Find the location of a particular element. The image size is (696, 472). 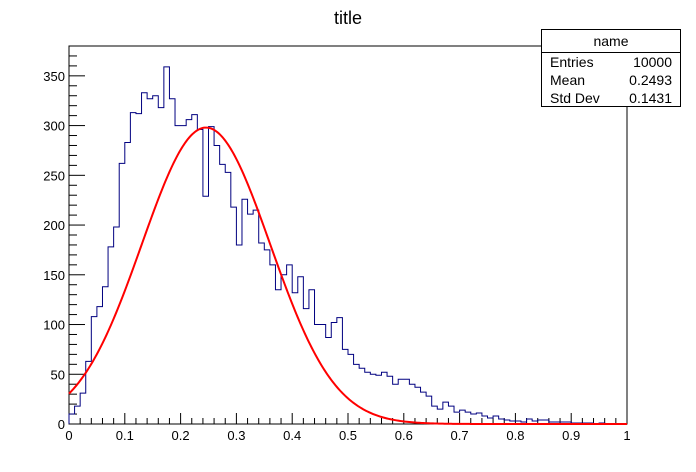

x-tick-label: 0.6 is located at coordinates (404, 435).